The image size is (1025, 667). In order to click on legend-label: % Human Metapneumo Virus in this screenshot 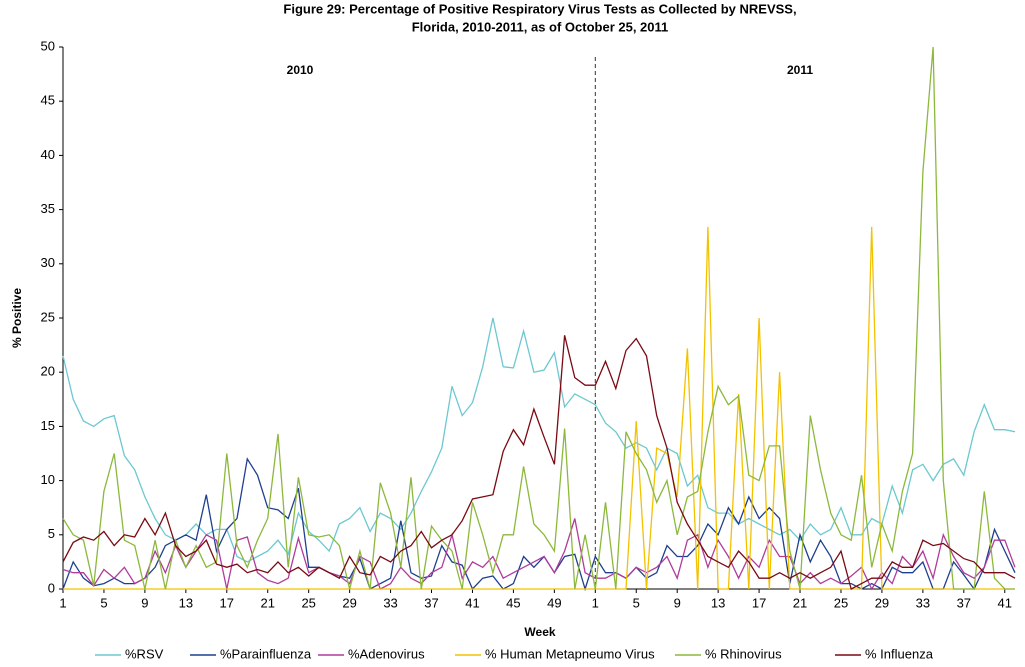, I will do `click(570, 653)`.